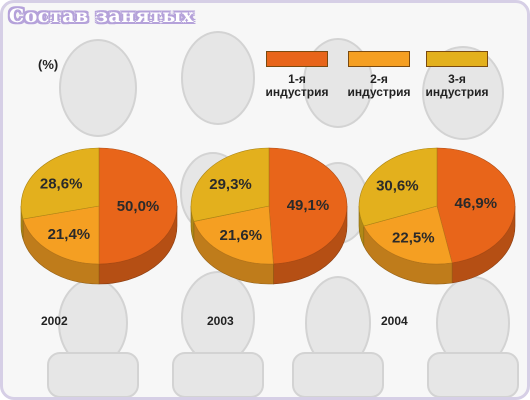  Describe the element at coordinates (457, 85) in the screenshot. I see `legend-label-industry-3: 3-я индустрия` at that location.